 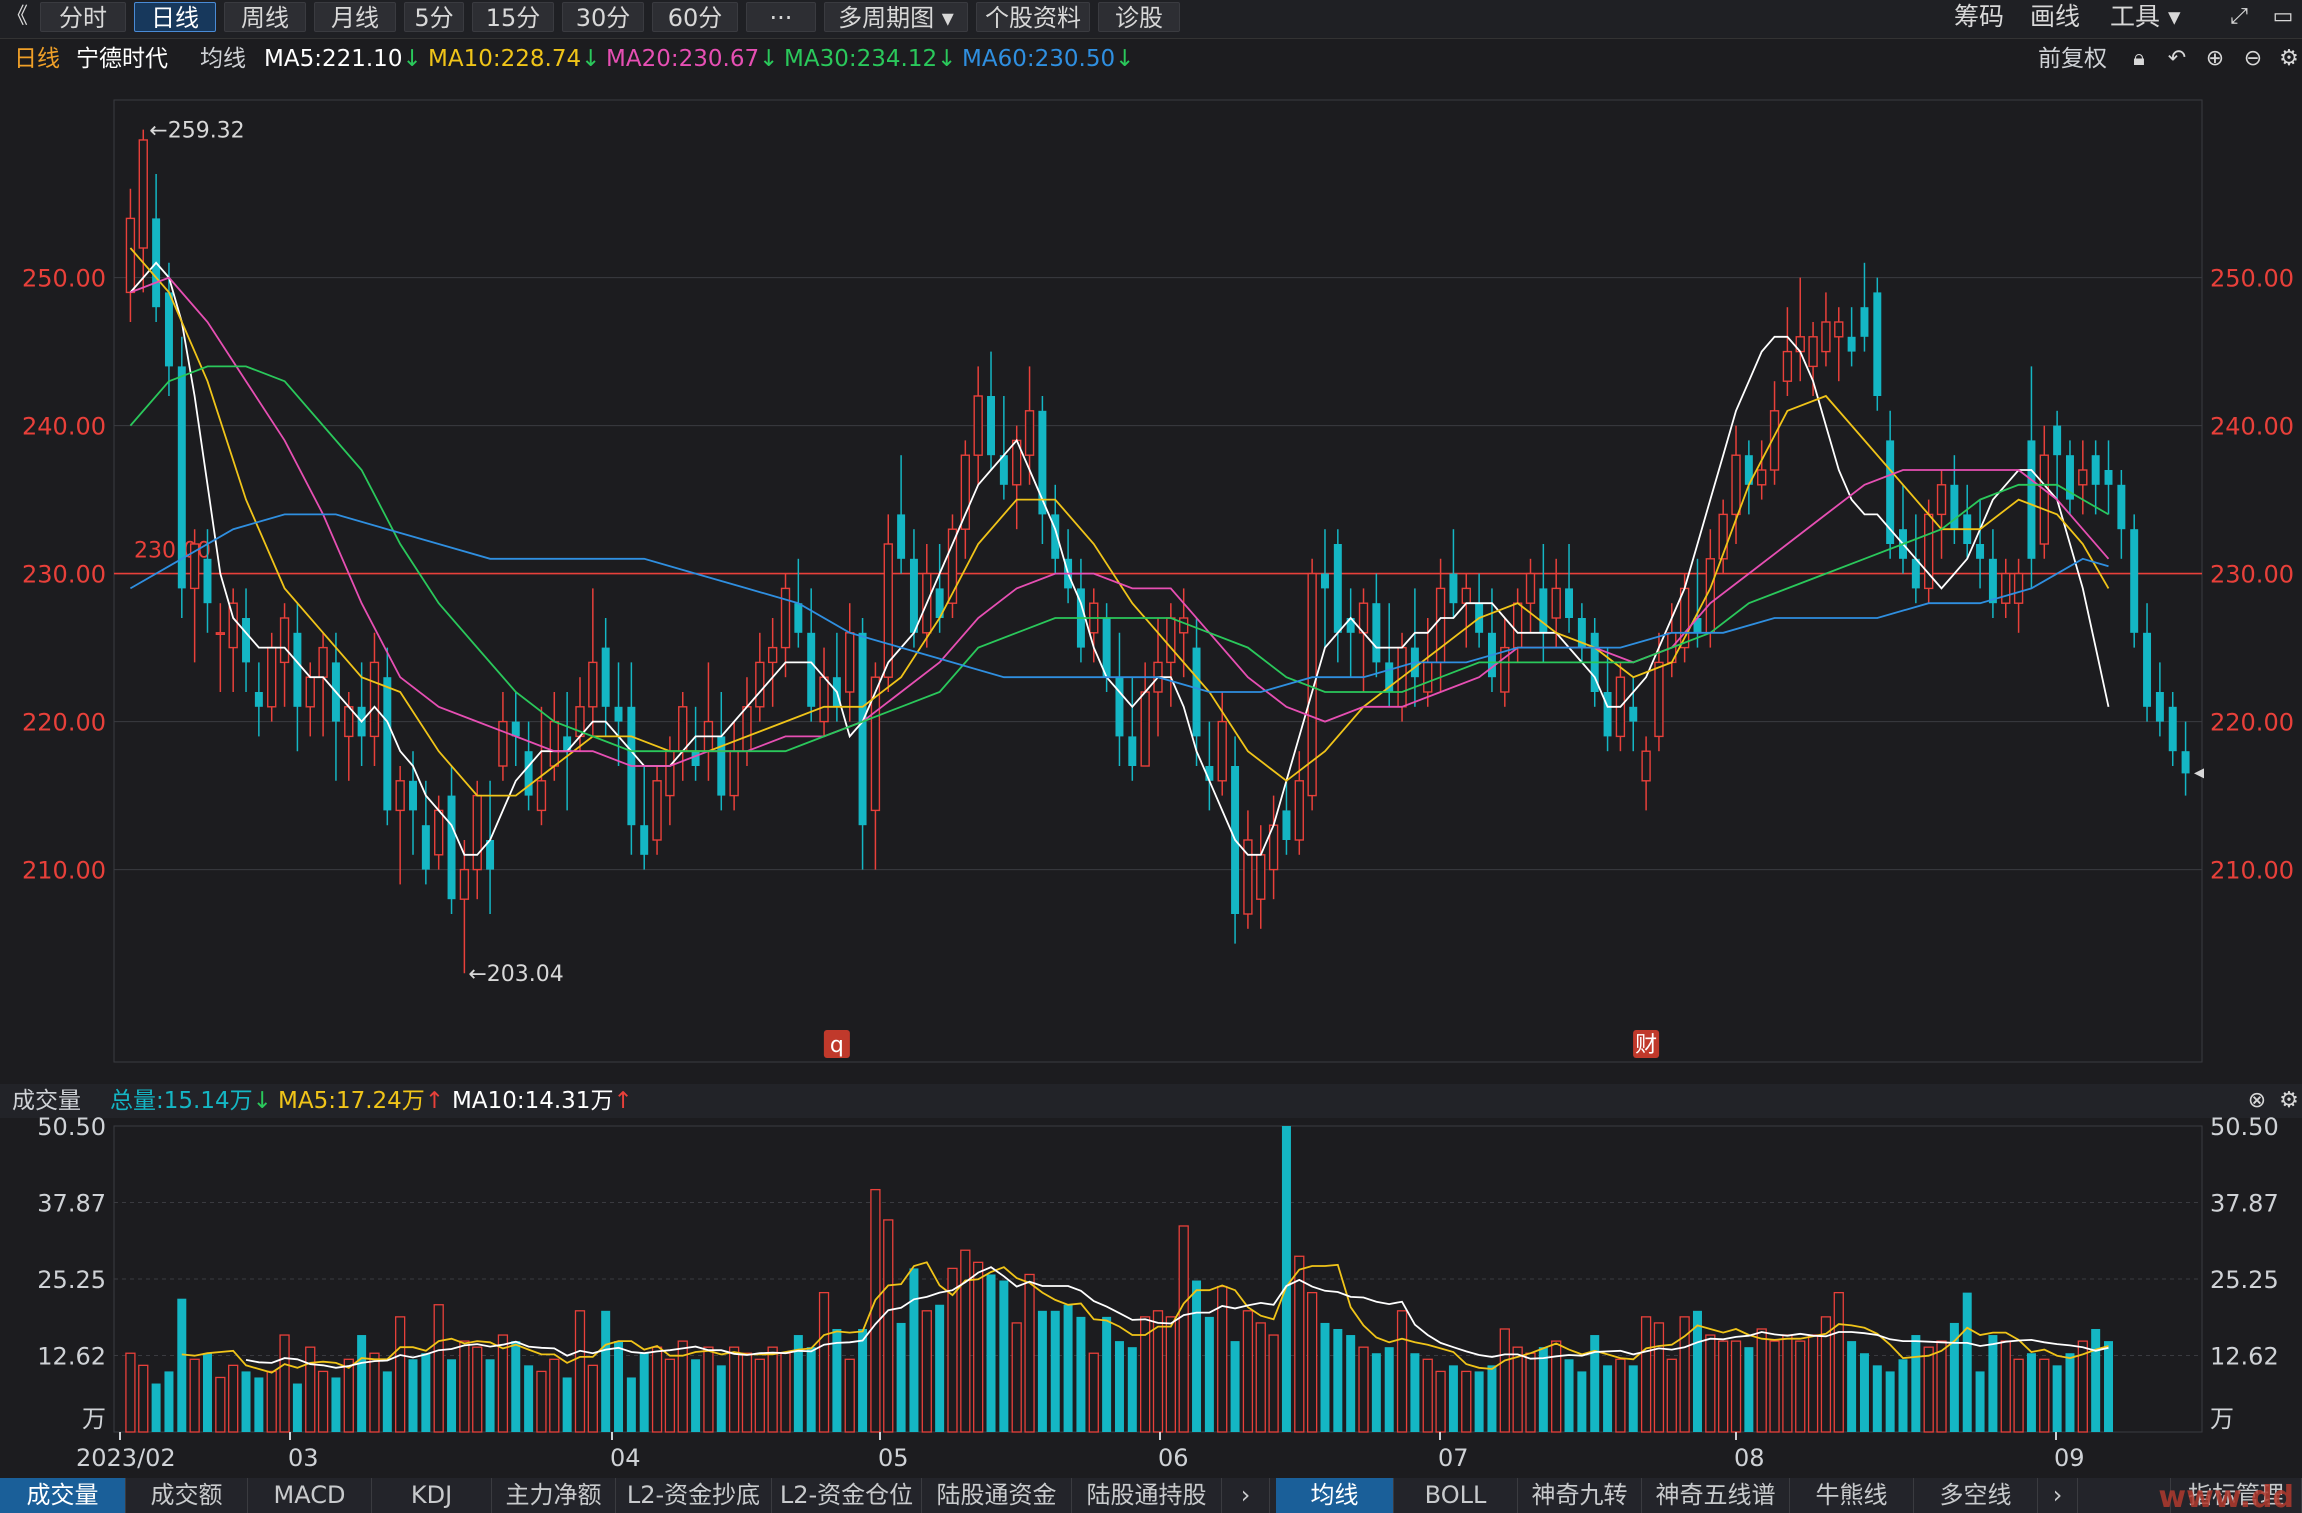 What do you see at coordinates (83, 17) in the screenshot?
I see `tab-fenshi: 分时` at bounding box center [83, 17].